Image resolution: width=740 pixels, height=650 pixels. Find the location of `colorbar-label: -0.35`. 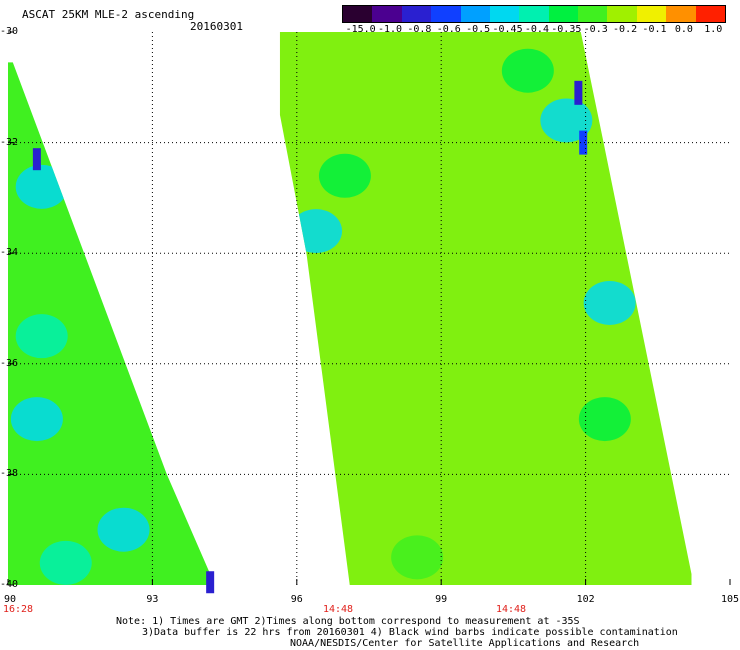

colorbar-label: -0.35 is located at coordinates (566, 29).